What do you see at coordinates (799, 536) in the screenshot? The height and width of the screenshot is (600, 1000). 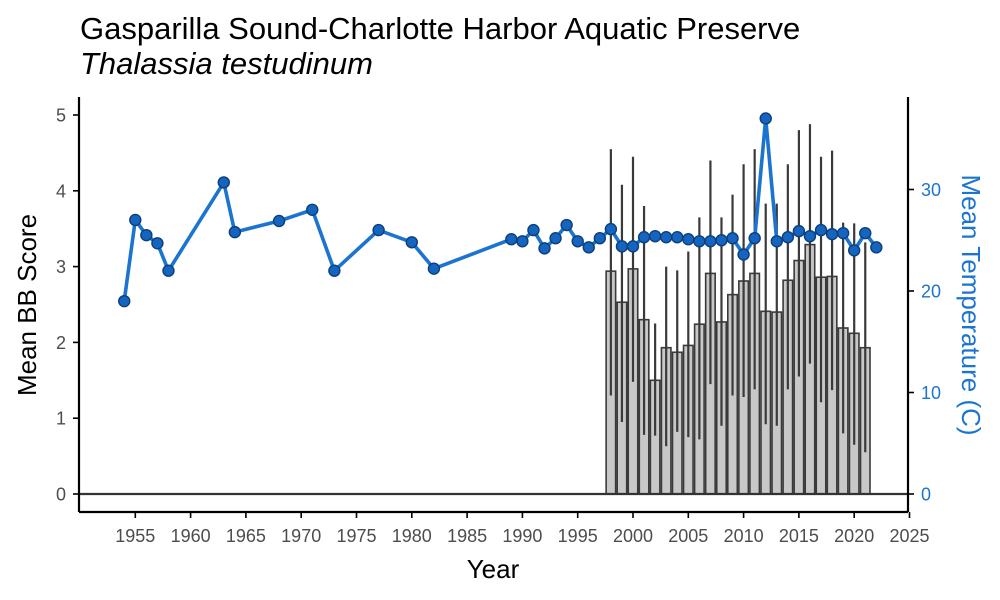 I see `x-tick-label: 2015` at bounding box center [799, 536].